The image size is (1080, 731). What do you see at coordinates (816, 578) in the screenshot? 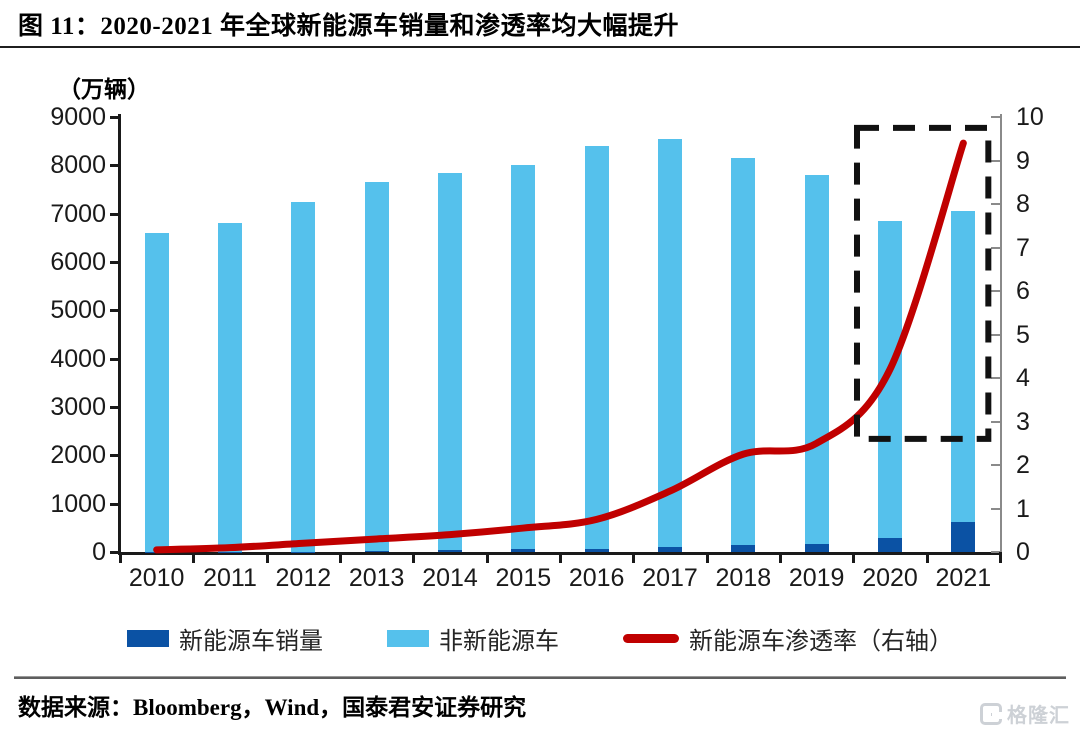
I see `x-axis-label: 2019` at bounding box center [816, 578].